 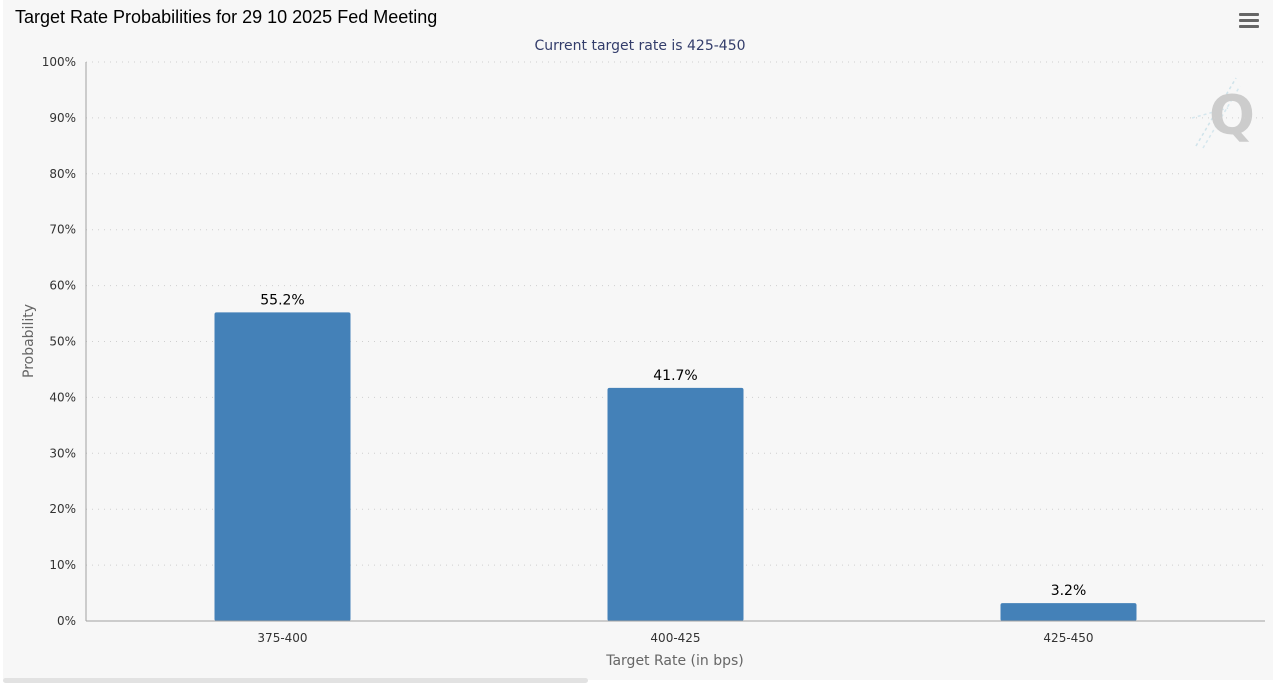 I want to click on data-label: 41.7%, so click(x=675, y=376).